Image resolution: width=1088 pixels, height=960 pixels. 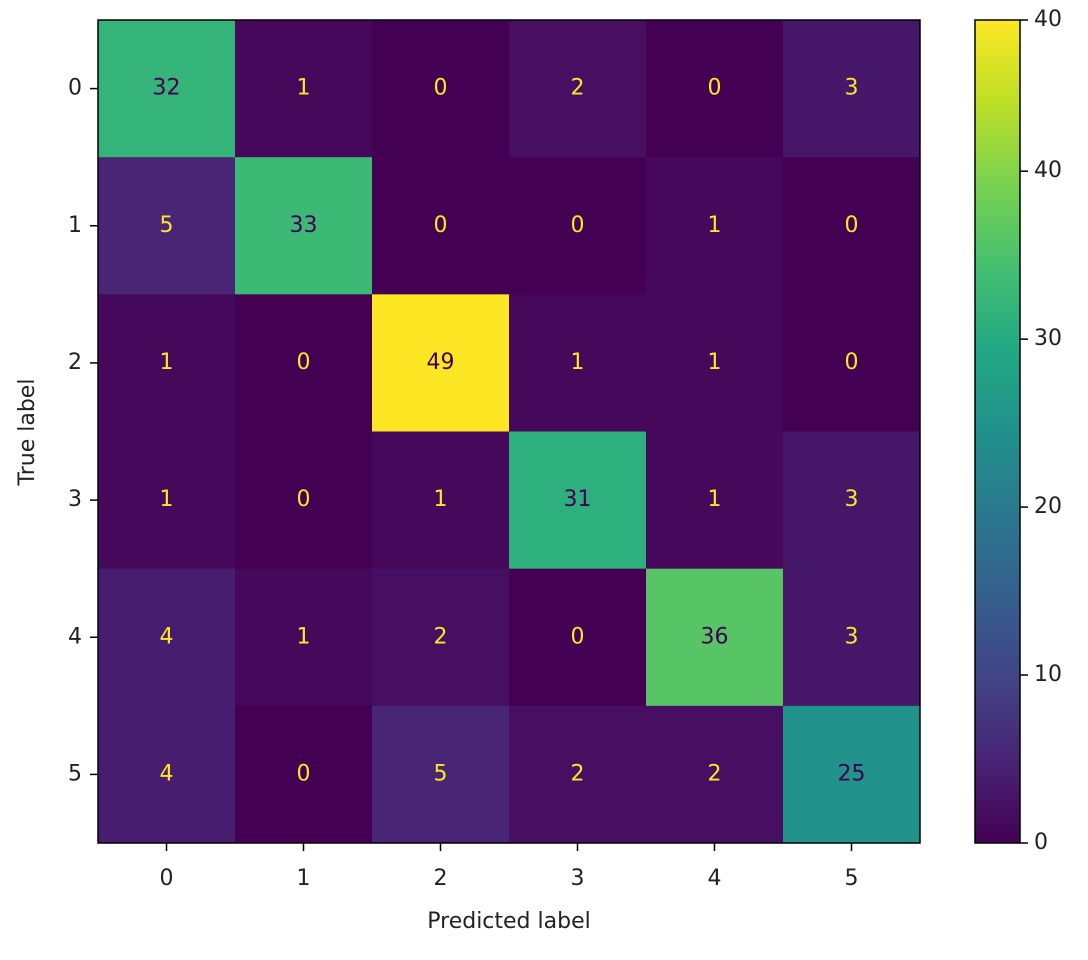 What do you see at coordinates (75, 636) in the screenshot?
I see `y-tick-label: 4` at bounding box center [75, 636].